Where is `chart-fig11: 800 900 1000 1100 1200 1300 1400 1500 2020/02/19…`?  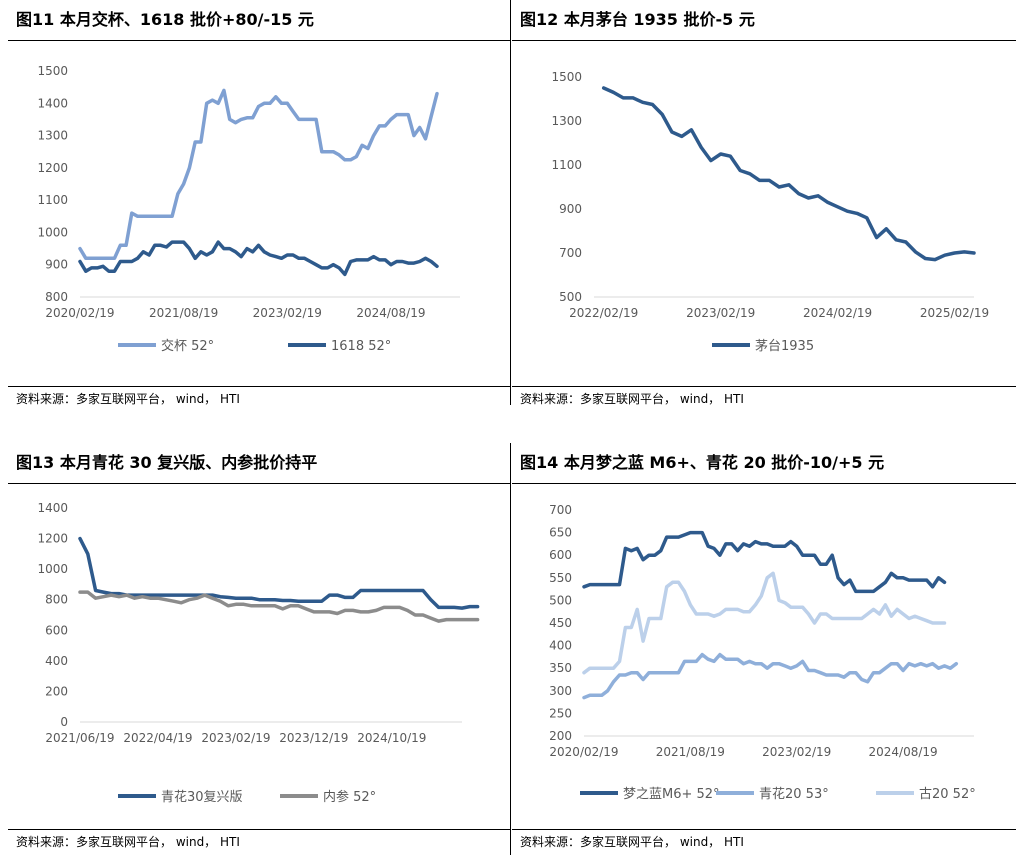 chart-fig11: 800 900 1000 1100 1200 1300 1400 1500 2020/02/19… is located at coordinates (248, 209).